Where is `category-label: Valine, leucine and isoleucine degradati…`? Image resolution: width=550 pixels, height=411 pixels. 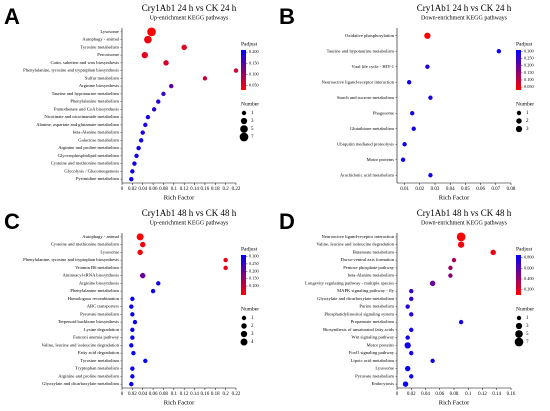
category-label: Valine, leucine and isoleucine degradati… is located at coordinates (80, 345).